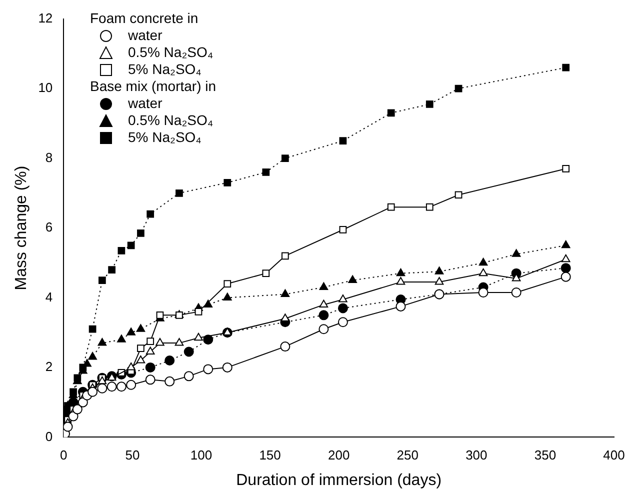  Describe the element at coordinates (49, 436) in the screenshot. I see `y-tick-label: 0` at that location.